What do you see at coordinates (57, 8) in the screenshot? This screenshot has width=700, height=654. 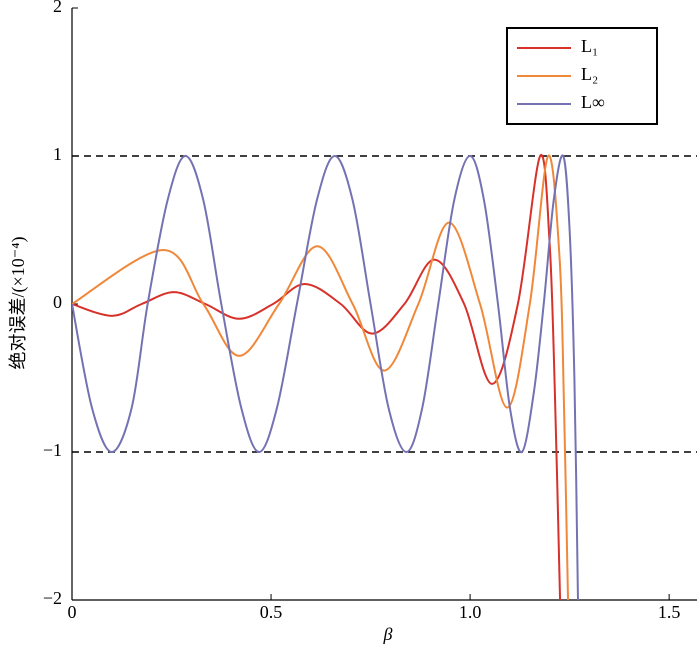 I see `y-tick-label: 2` at bounding box center [57, 8].